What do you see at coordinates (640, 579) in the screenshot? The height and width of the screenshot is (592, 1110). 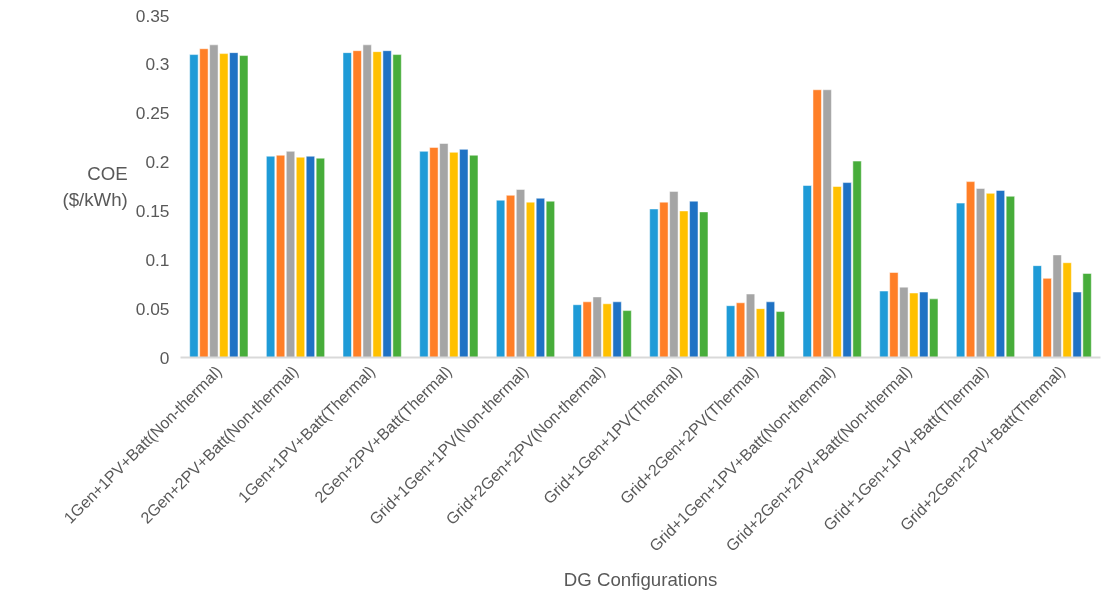 I see `x-axis-title: DG Configurations` at bounding box center [640, 579].